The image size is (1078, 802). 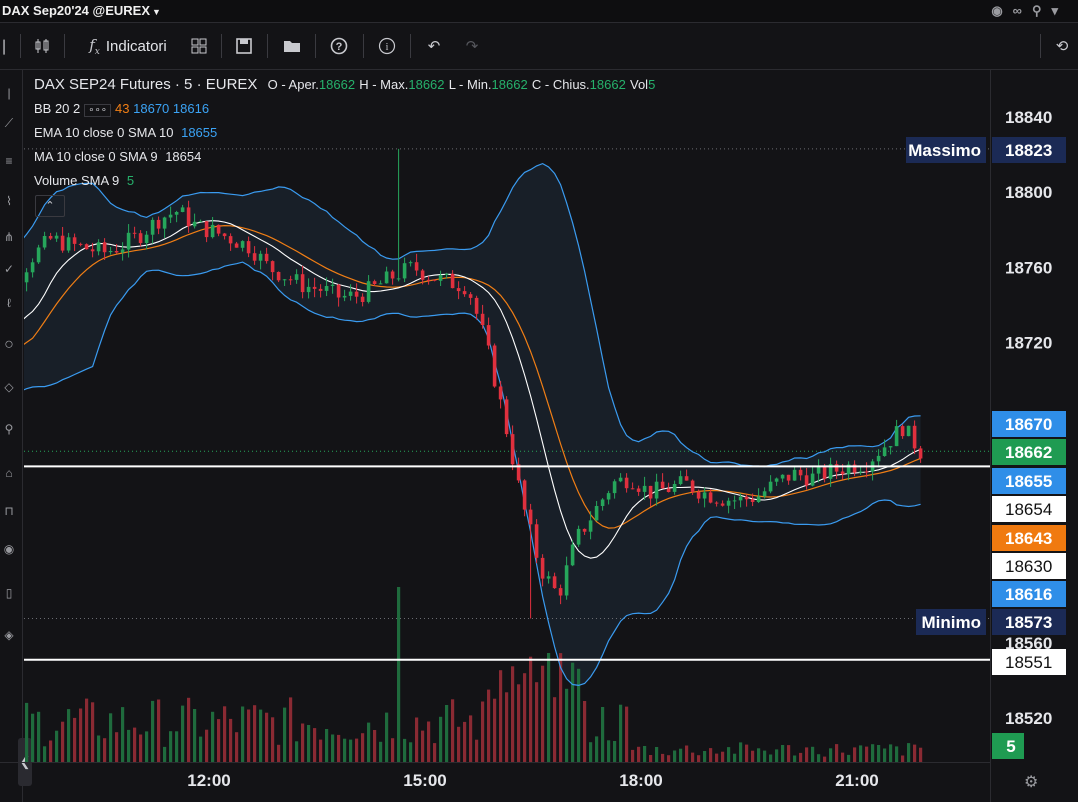 What do you see at coordinates (244, 46) in the screenshot?
I see `save-icon` at bounding box center [244, 46].